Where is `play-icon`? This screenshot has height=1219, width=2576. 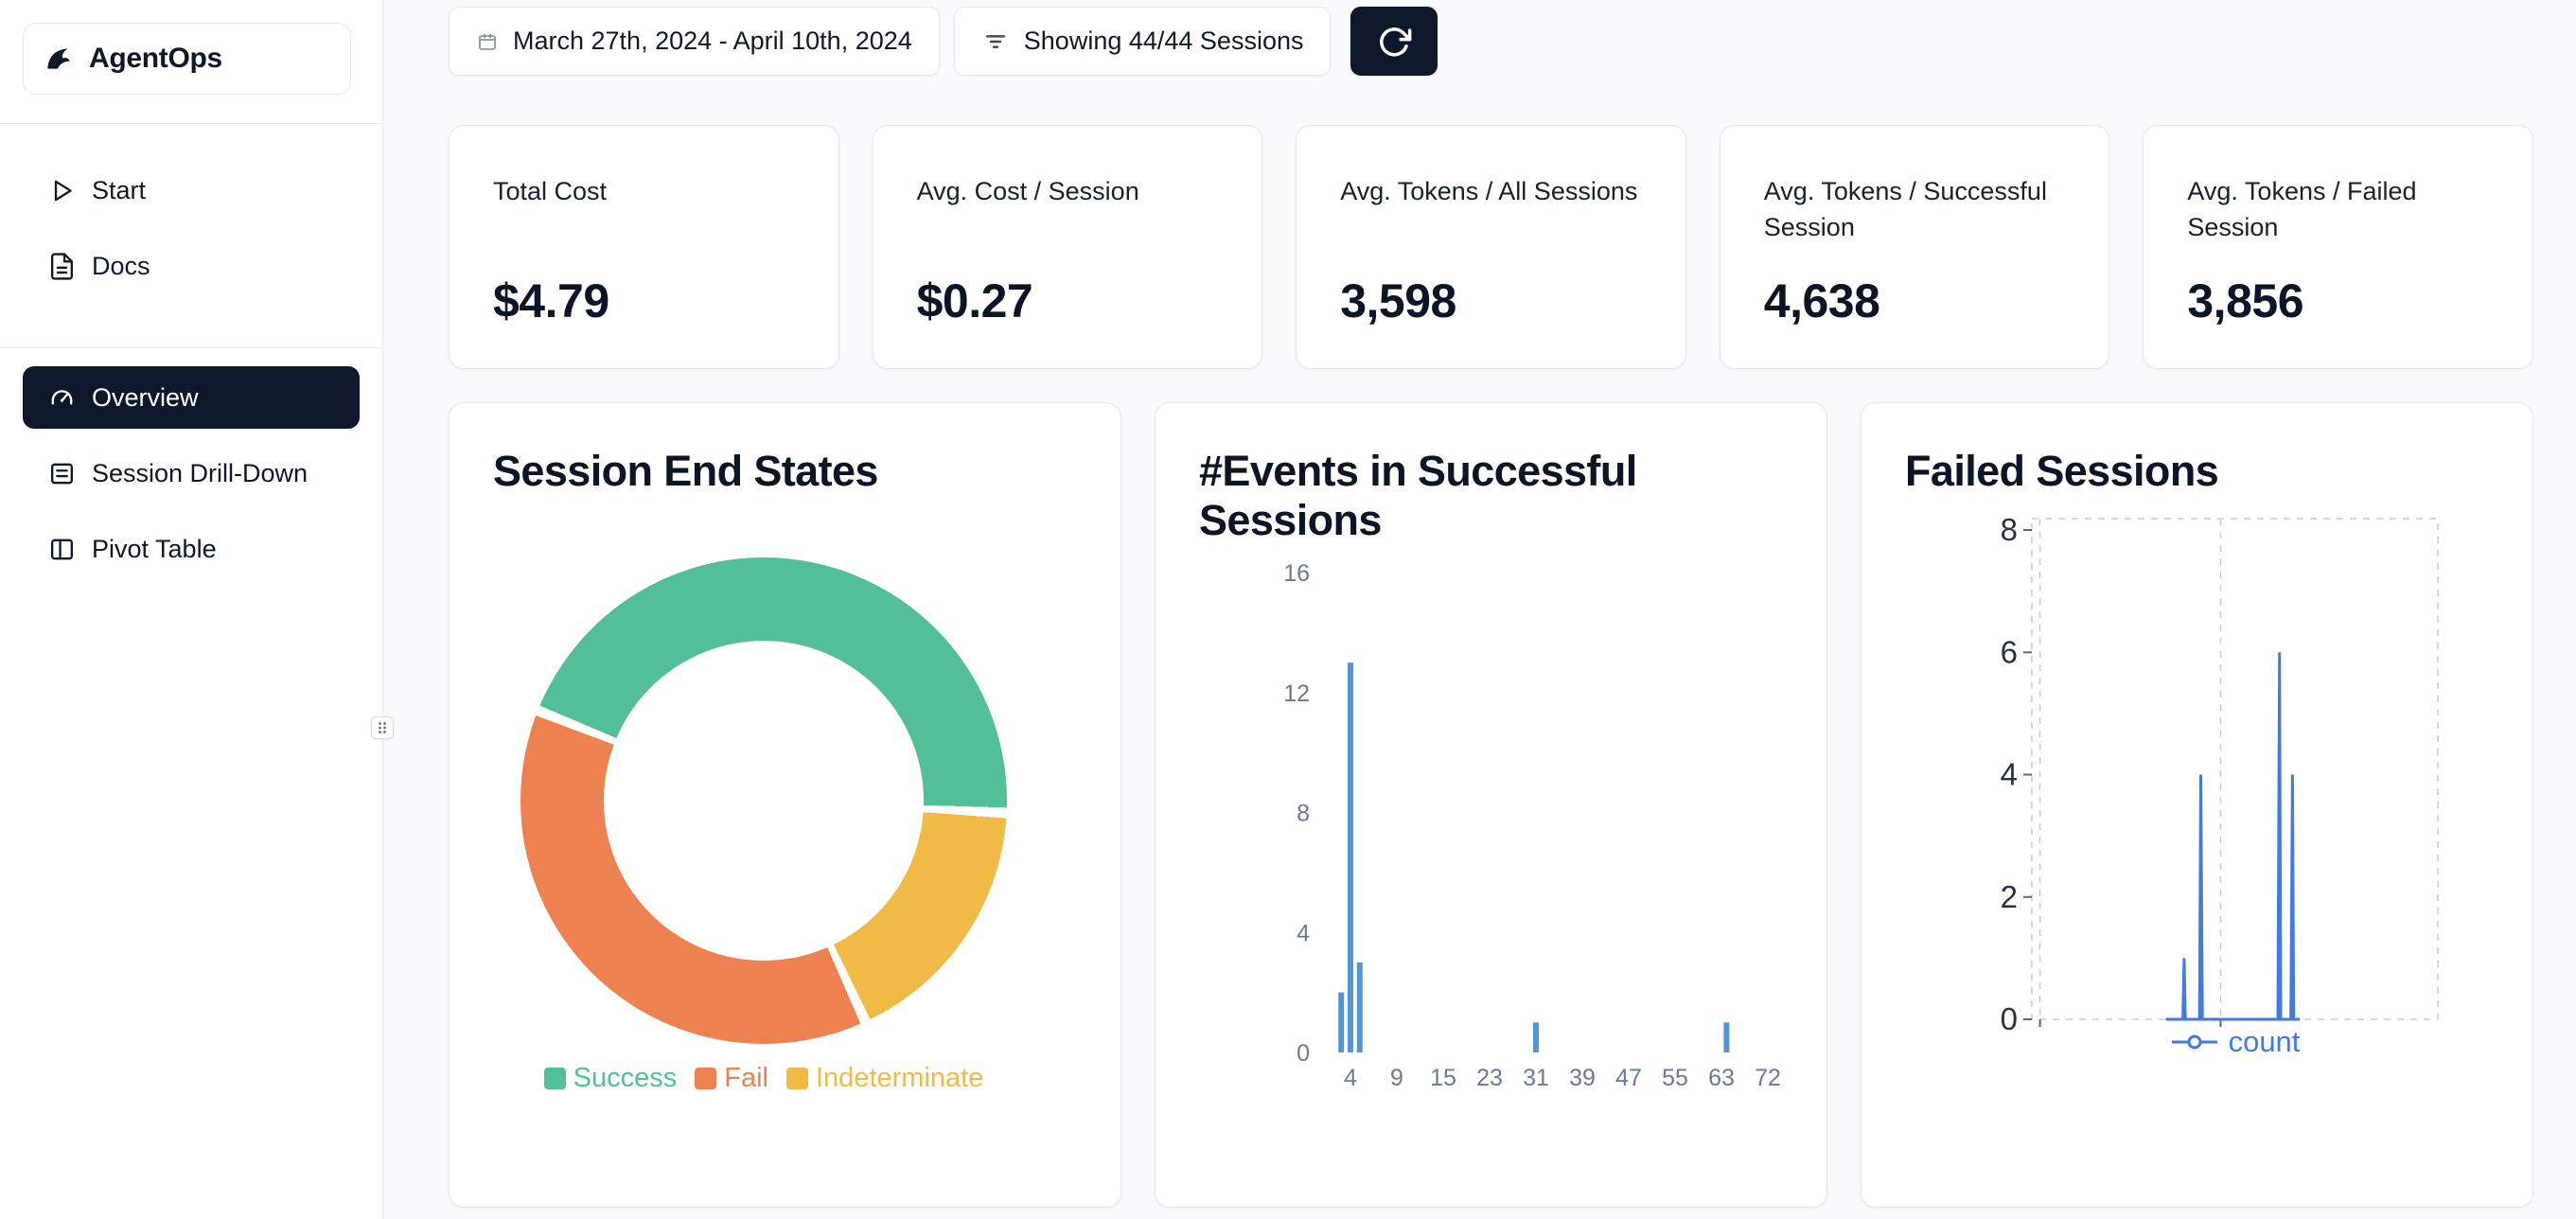
play-icon is located at coordinates (63, 190).